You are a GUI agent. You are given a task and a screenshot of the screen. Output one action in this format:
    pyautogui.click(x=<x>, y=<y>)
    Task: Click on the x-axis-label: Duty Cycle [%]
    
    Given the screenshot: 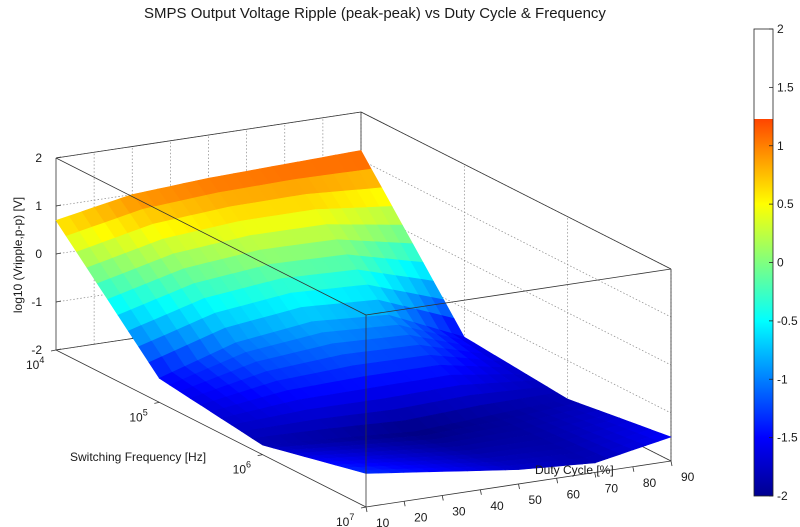 What is the action you would take?
    pyautogui.click(x=574, y=470)
    